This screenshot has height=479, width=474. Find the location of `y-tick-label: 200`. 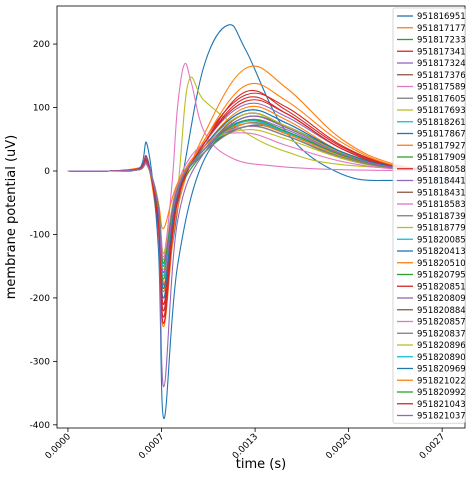

y-tick-label: 200 is located at coordinates (41, 45).